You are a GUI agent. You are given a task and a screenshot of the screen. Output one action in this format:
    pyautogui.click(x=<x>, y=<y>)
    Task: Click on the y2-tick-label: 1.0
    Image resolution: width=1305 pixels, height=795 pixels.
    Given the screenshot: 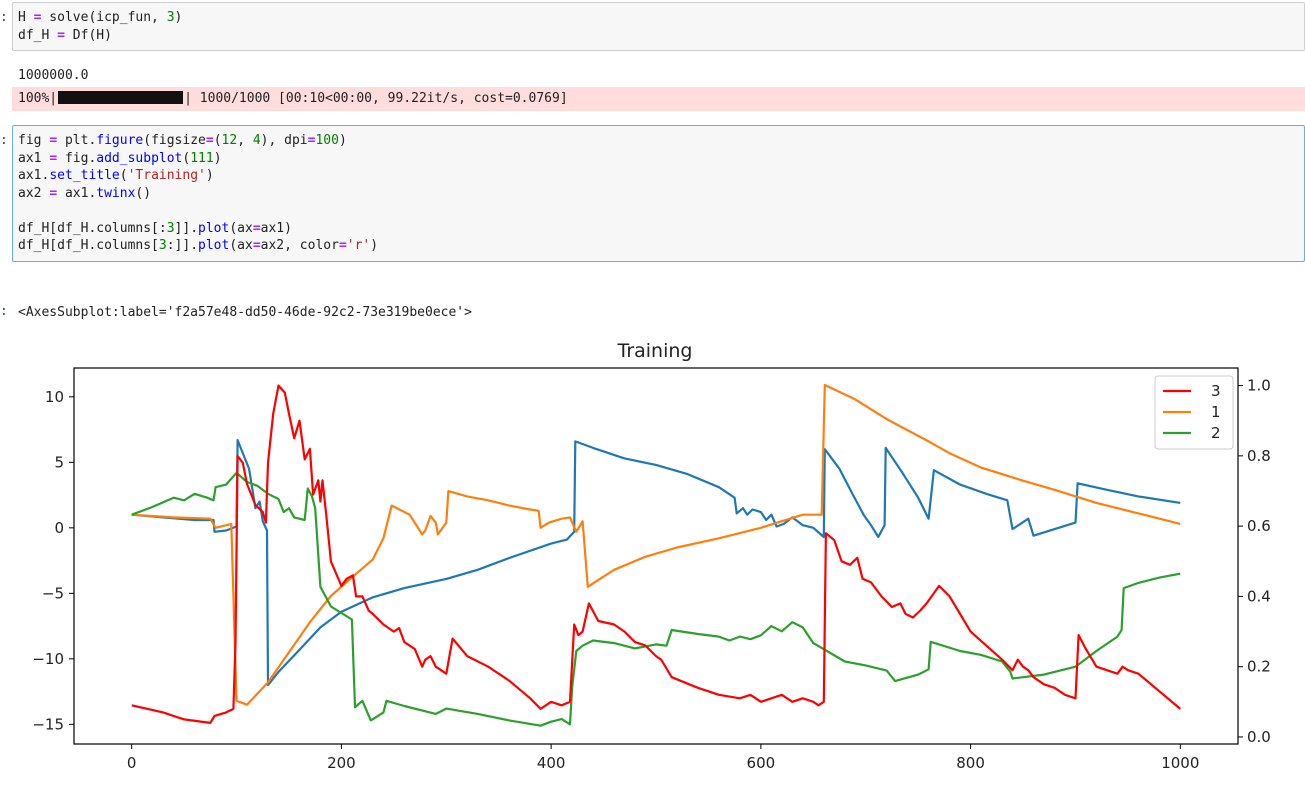 What is the action you would take?
    pyautogui.click(x=1259, y=386)
    